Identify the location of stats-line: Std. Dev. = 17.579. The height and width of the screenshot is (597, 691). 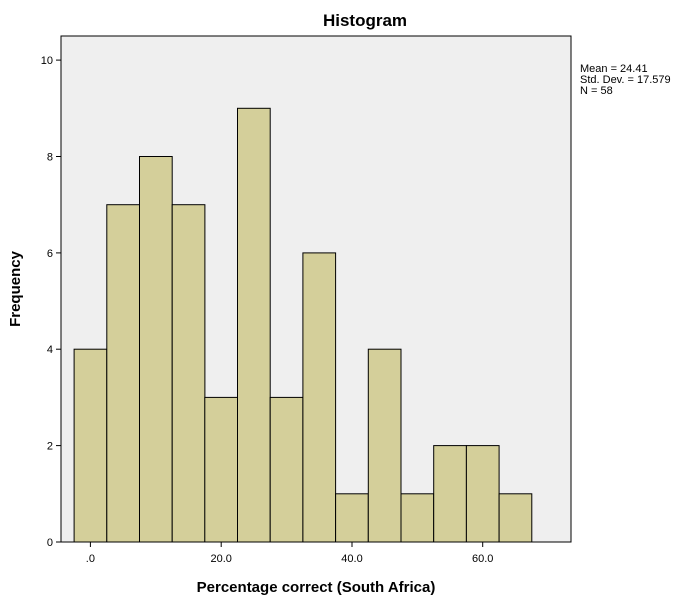
(625, 80).